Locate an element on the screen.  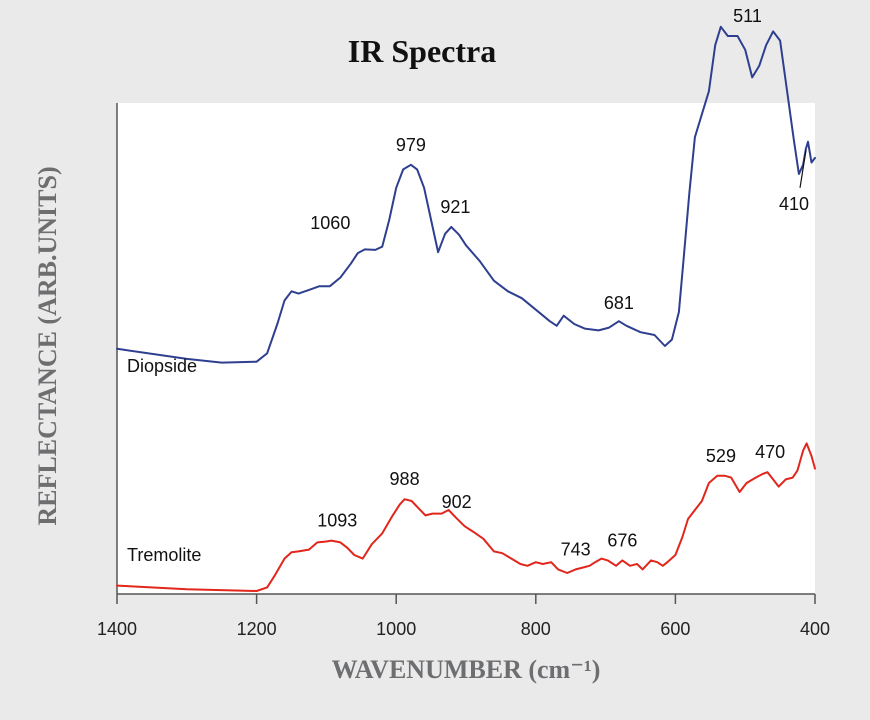
peak-label: 902 is located at coordinates (457, 502).